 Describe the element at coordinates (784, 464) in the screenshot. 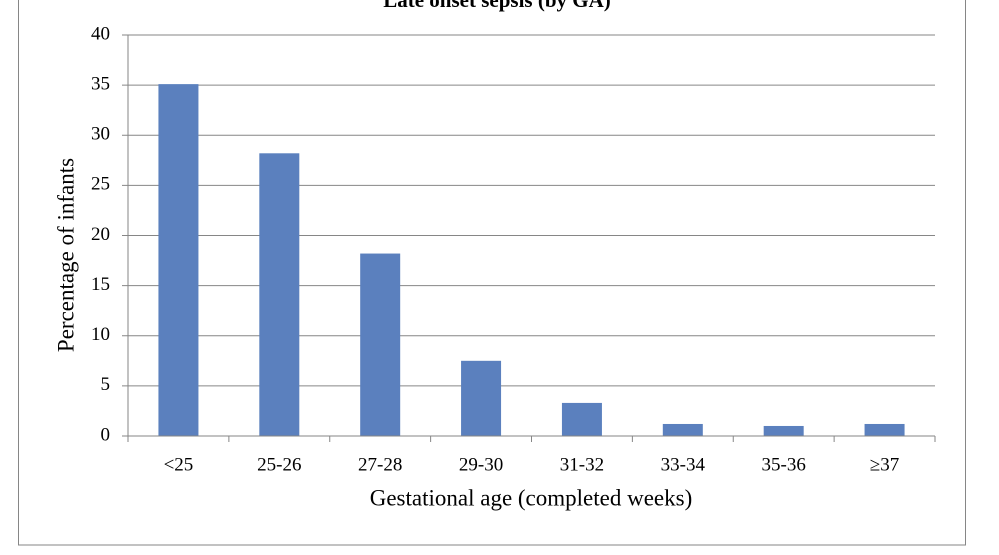

I see `x-tick-label: 35-36` at that location.